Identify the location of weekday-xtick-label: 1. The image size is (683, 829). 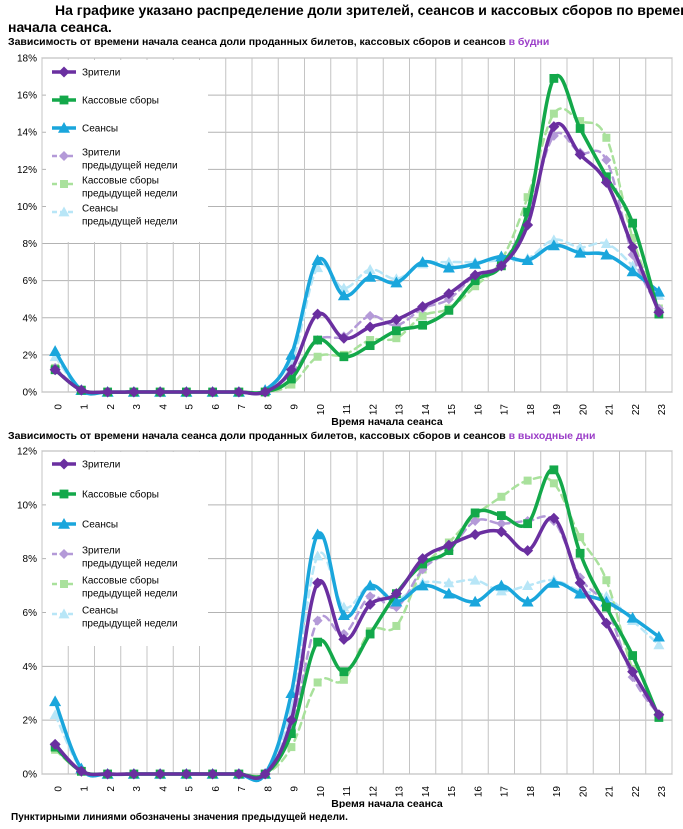
(85, 407).